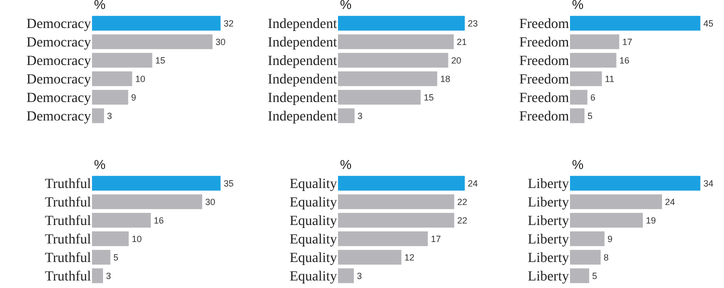 This screenshot has width=724, height=288. What do you see at coordinates (456, 60) in the screenshot?
I see `data-label: 20` at bounding box center [456, 60].